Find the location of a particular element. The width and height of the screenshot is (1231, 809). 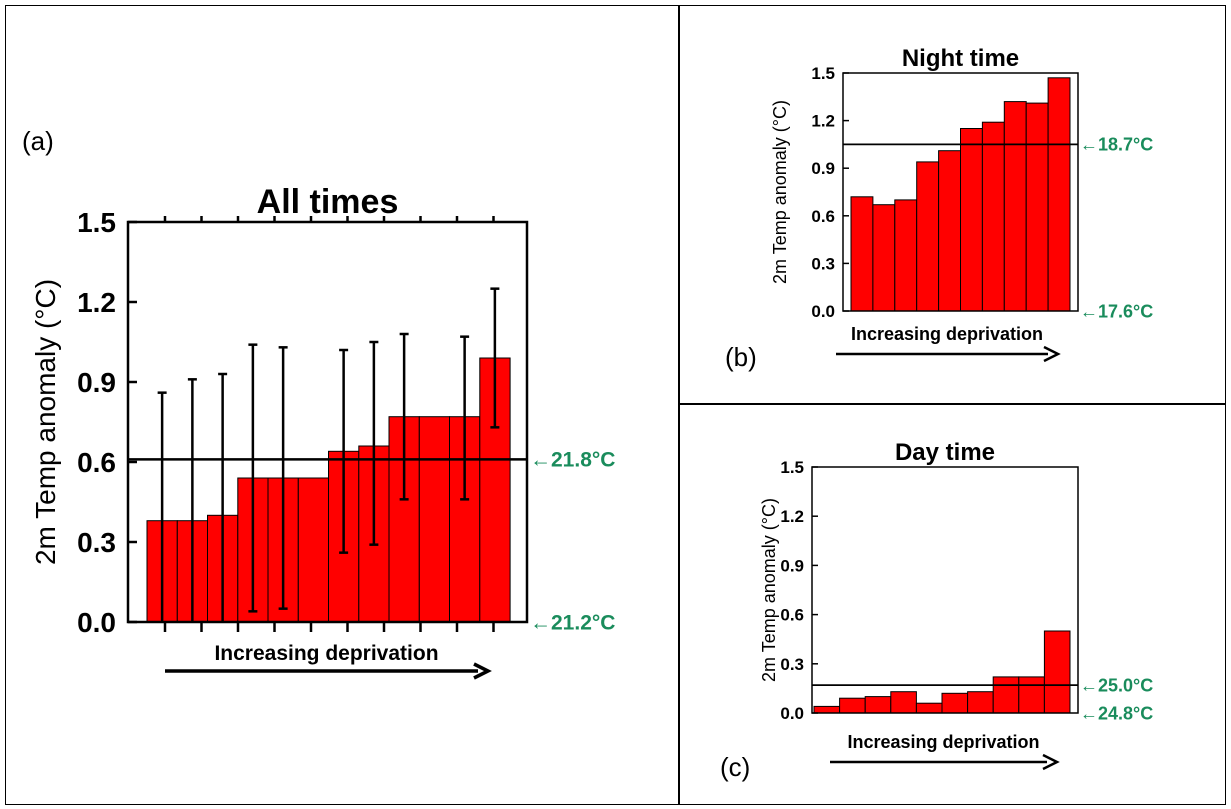

chart-title: Night time is located at coordinates (960, 58).